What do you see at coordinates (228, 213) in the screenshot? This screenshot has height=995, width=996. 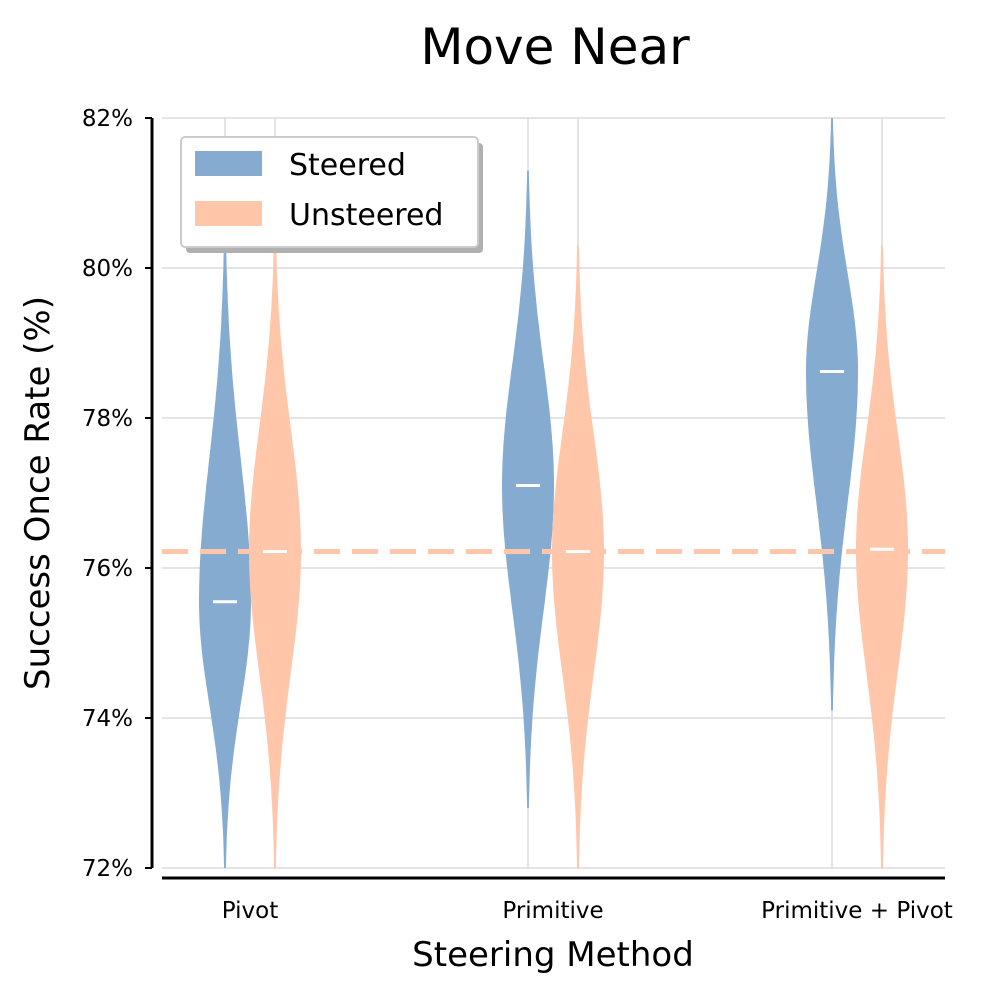 I see `legend-swatch-unsteered` at bounding box center [228, 213].